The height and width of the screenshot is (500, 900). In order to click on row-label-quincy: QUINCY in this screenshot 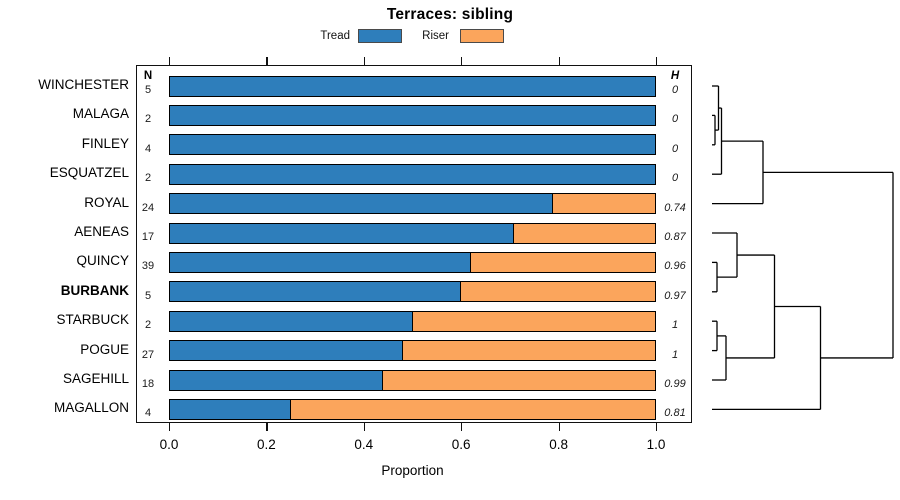, I will do `click(102, 261)`.